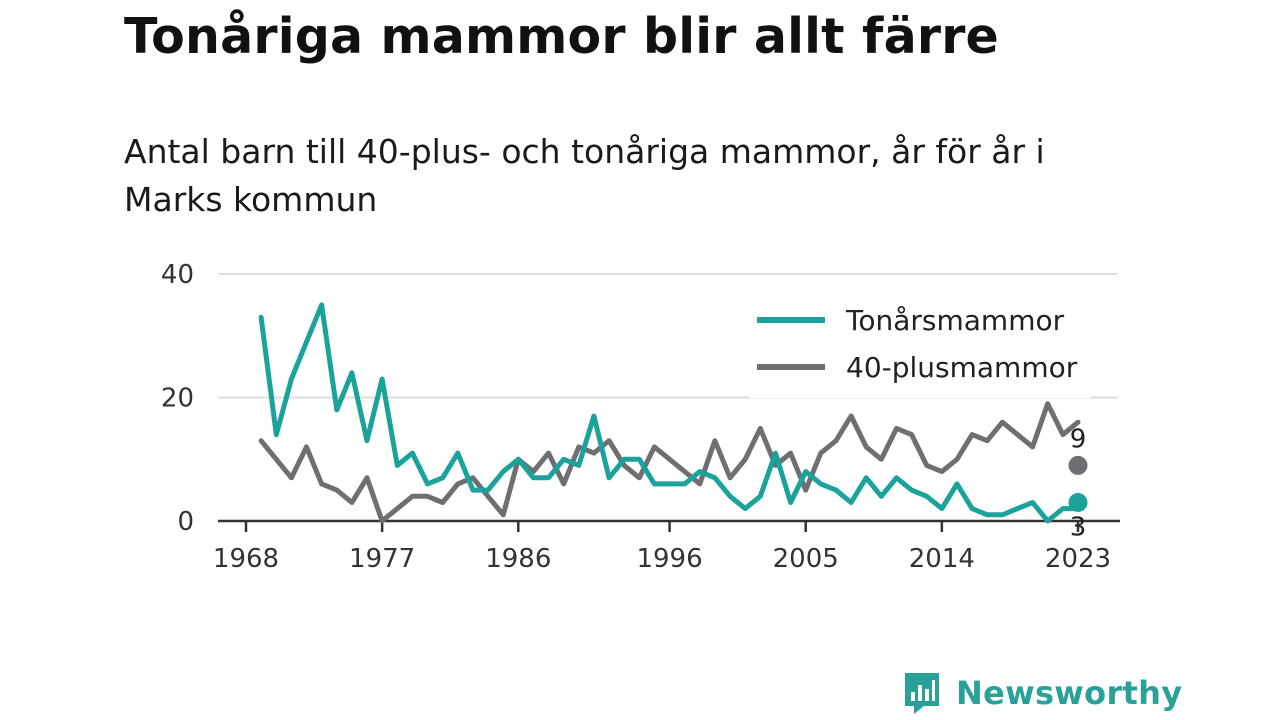 Image resolution: width=1280 pixels, height=720 pixels. What do you see at coordinates (942, 559) in the screenshot?
I see `x-tick-label-2014: 2014` at bounding box center [942, 559].